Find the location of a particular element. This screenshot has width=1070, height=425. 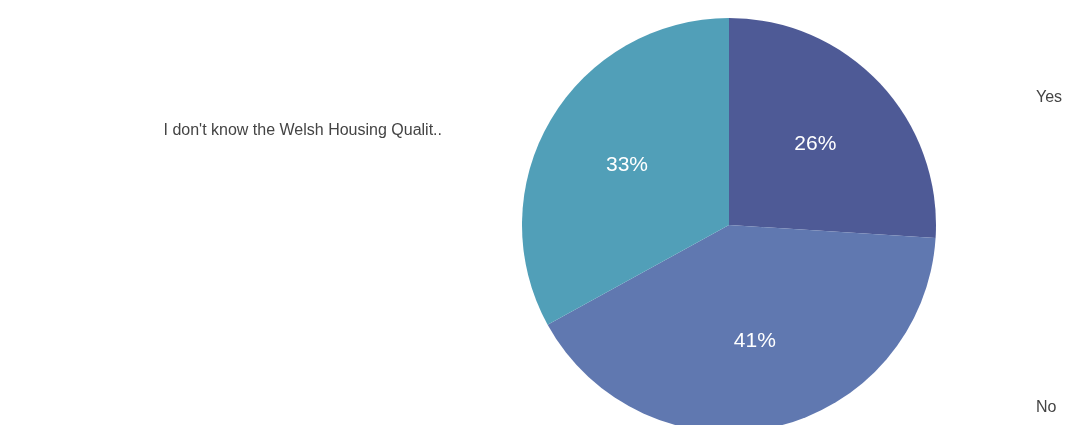

slice-label: I don't know the Welsh Housing Qualit.. is located at coordinates (302, 130).